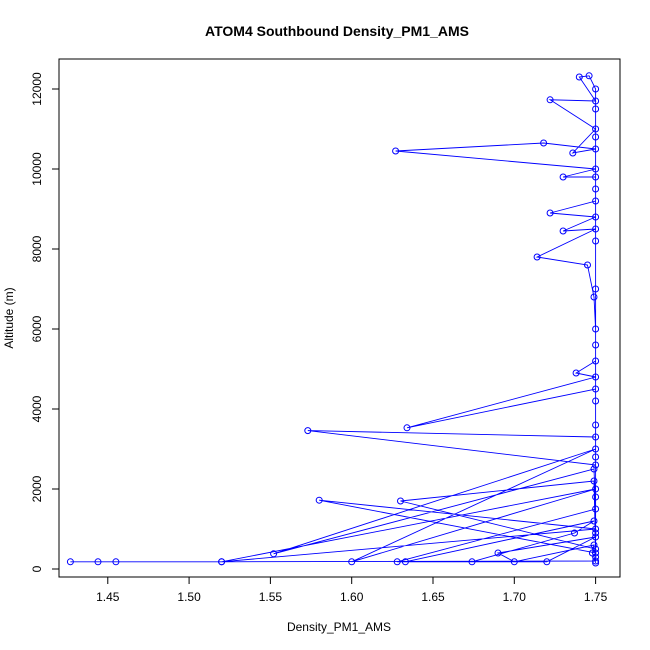 Image resolution: width=650 pixels, height=650 pixels. I want to click on y-axis: 0 2000 4000 6000 8000 10000 12000, so click(44, 322).